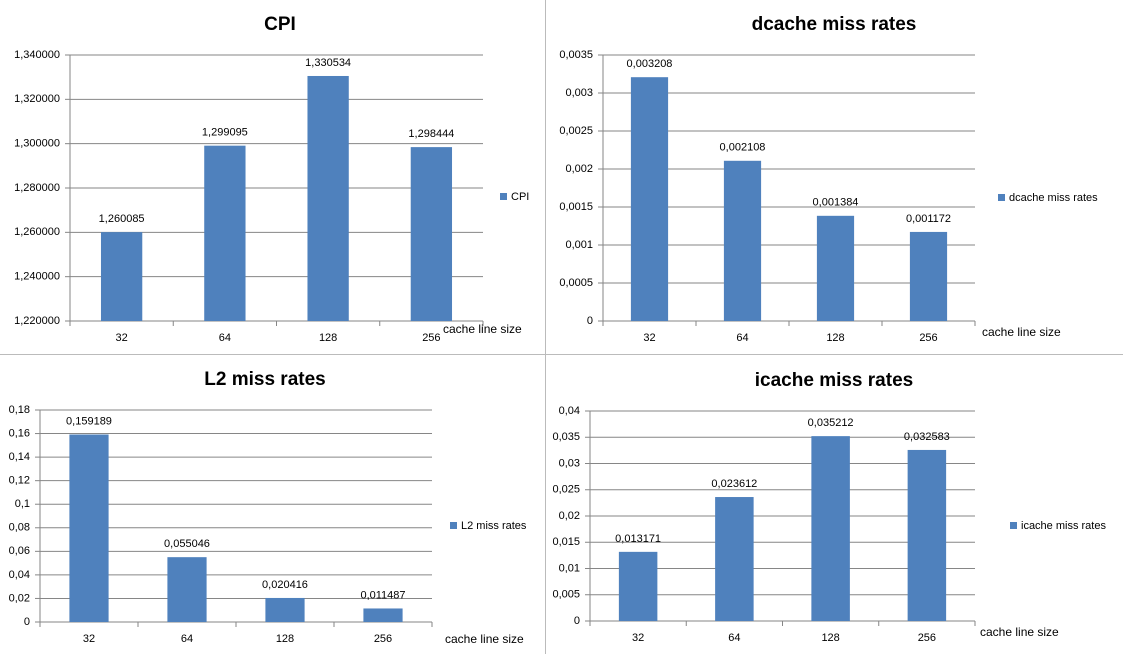  Describe the element at coordinates (19, 433) in the screenshot. I see `y-tick-label: 0,16` at that location.